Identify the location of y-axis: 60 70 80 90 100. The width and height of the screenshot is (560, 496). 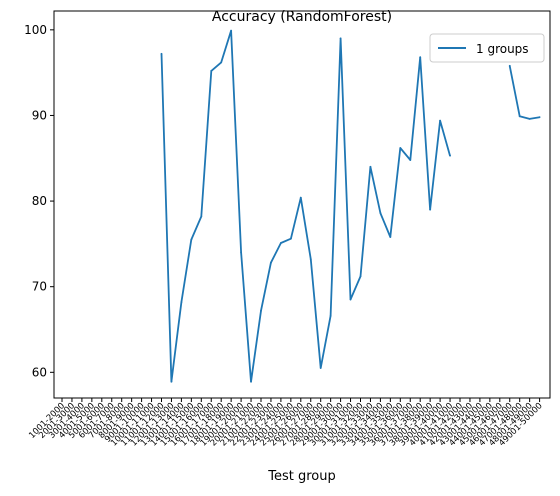
(39, 201).